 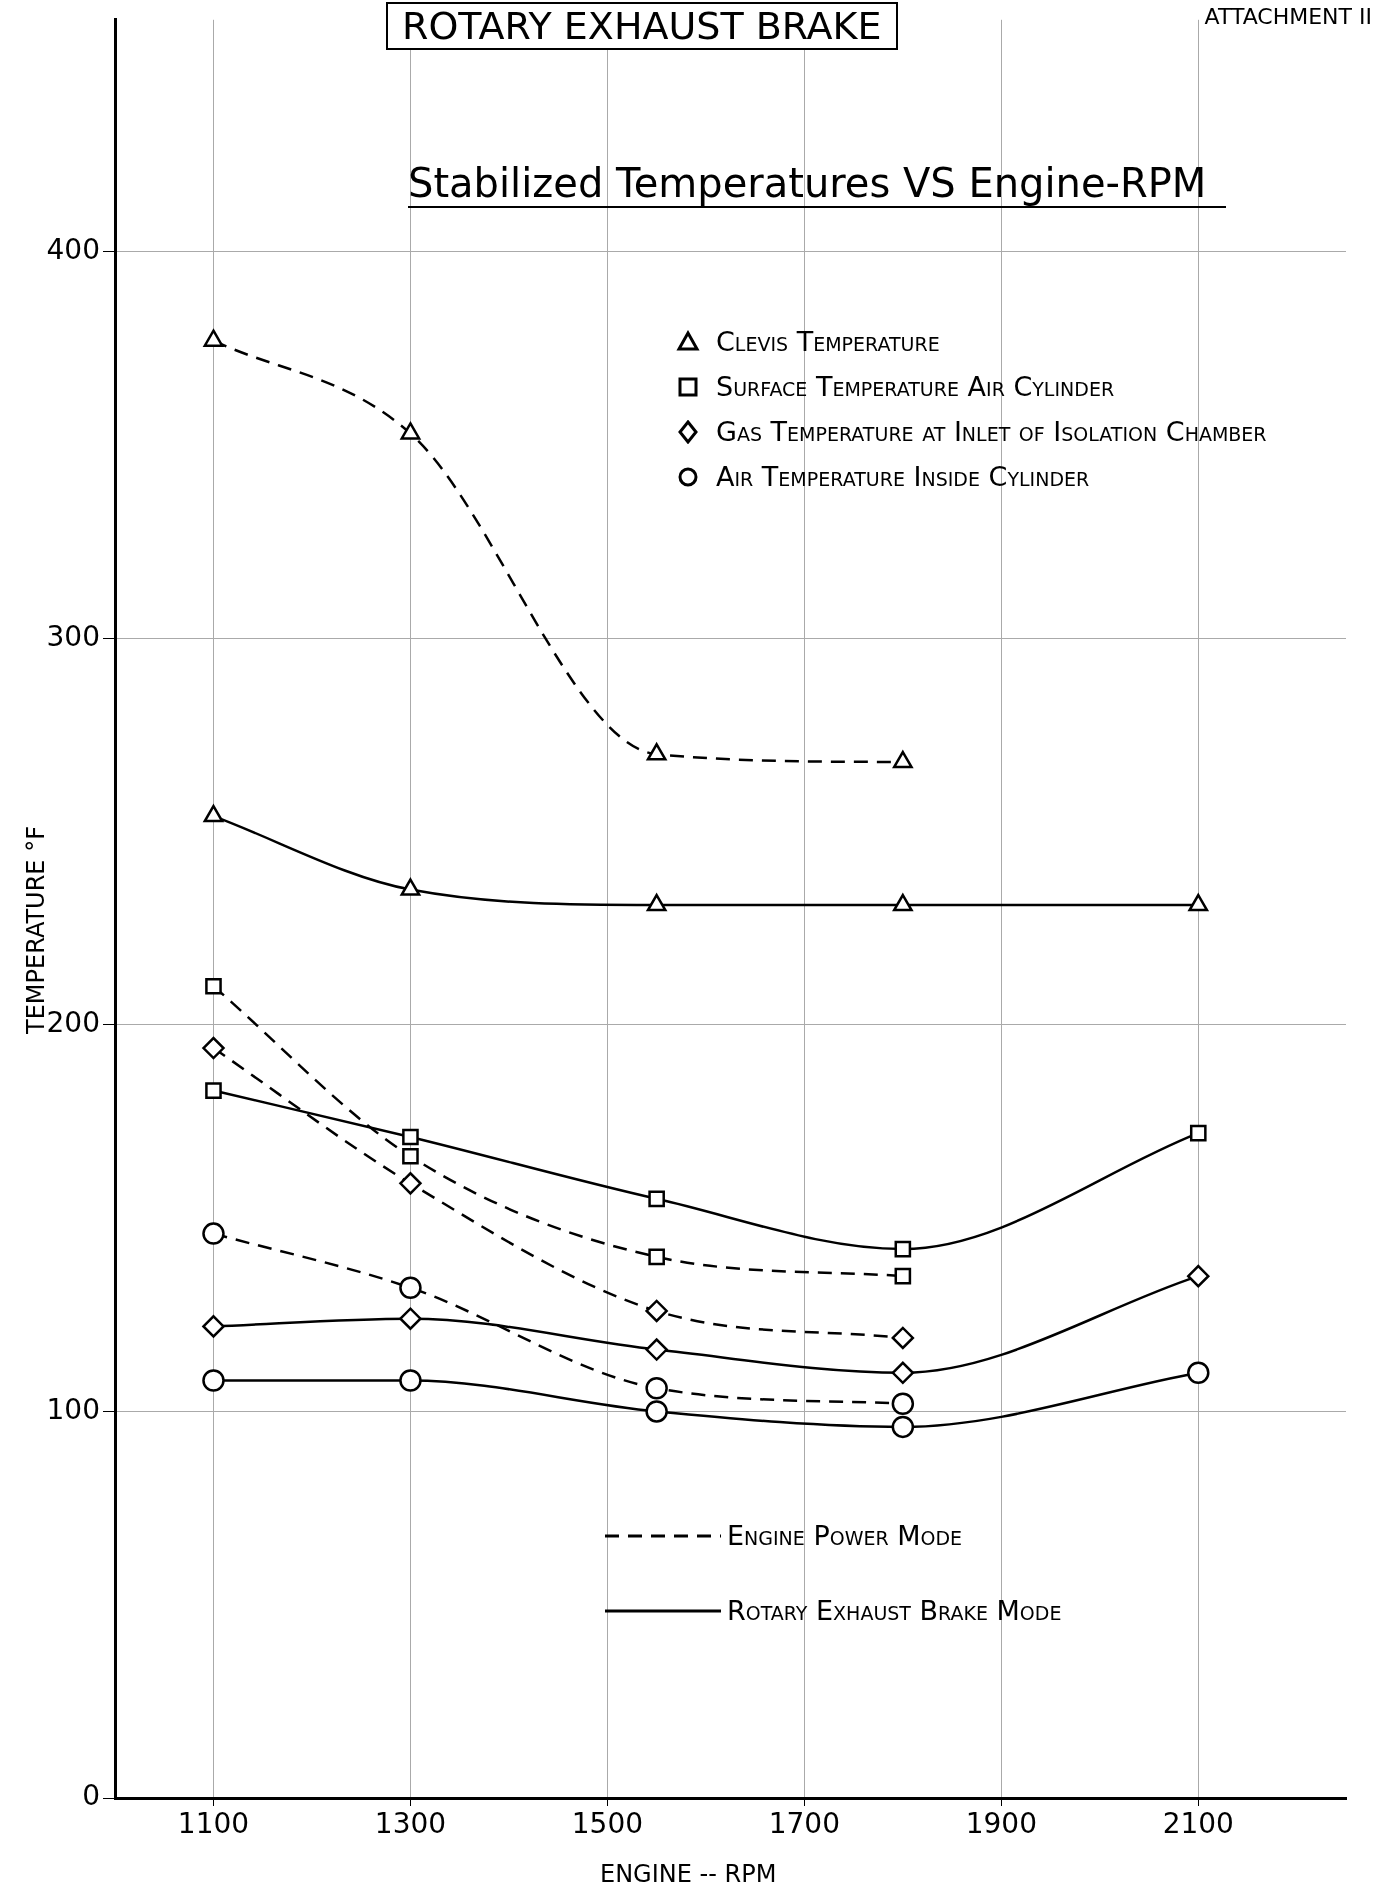 What do you see at coordinates (804, 1824) in the screenshot?
I see `x-tick-label: 1700` at bounding box center [804, 1824].